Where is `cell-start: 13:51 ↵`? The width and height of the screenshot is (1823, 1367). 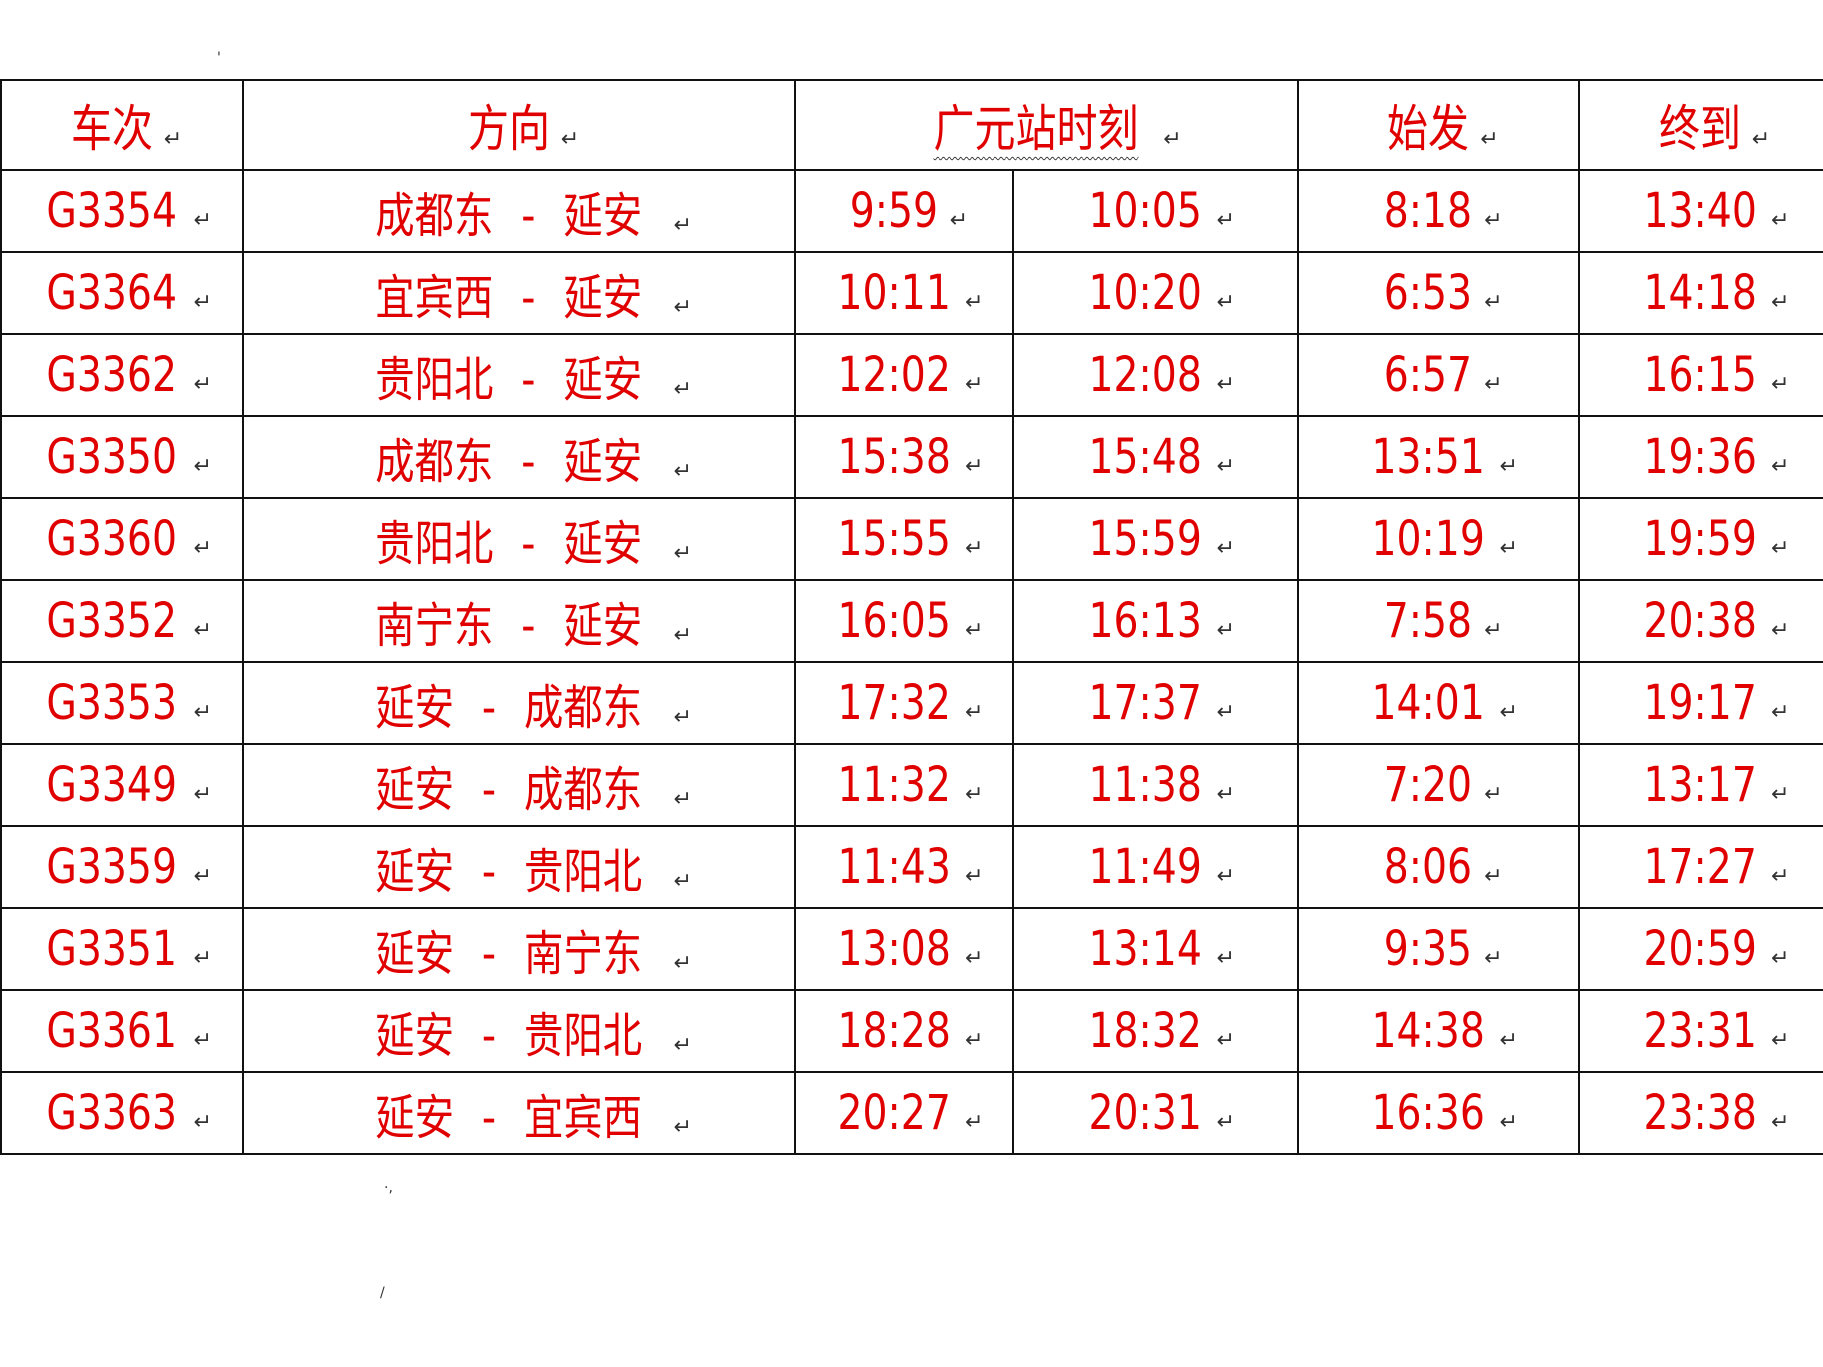 cell-start: 13:51 ↵ is located at coordinates (1438, 457).